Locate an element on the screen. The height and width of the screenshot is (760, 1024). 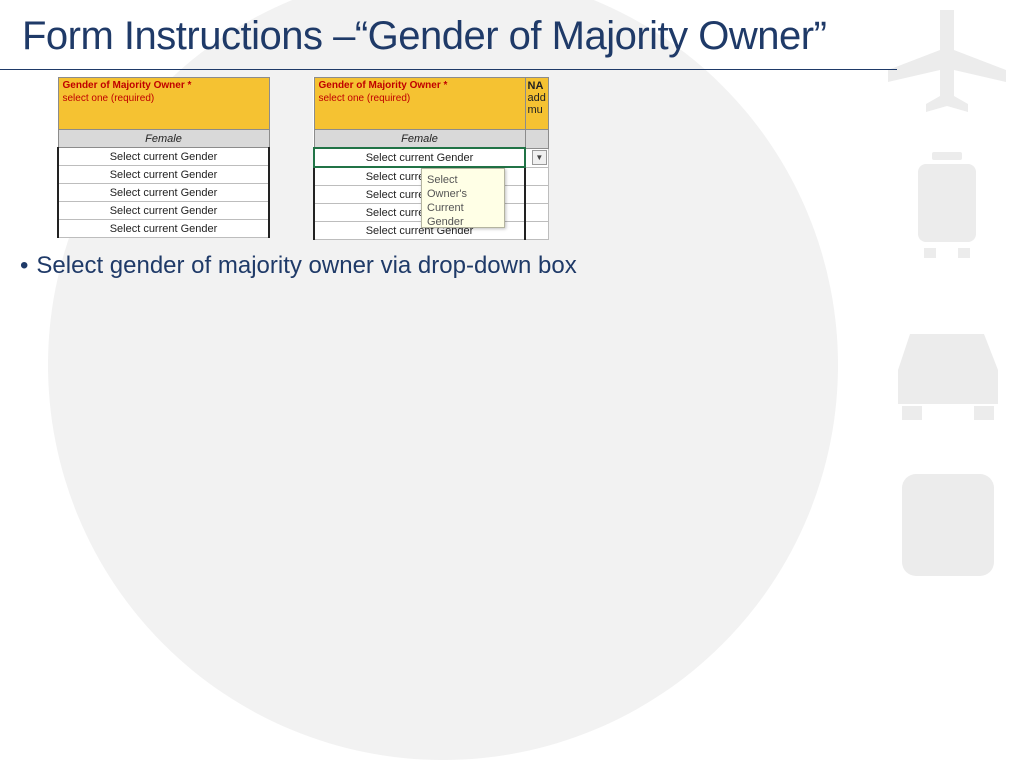
next-header-line: NA is located at coordinates (535, 86).